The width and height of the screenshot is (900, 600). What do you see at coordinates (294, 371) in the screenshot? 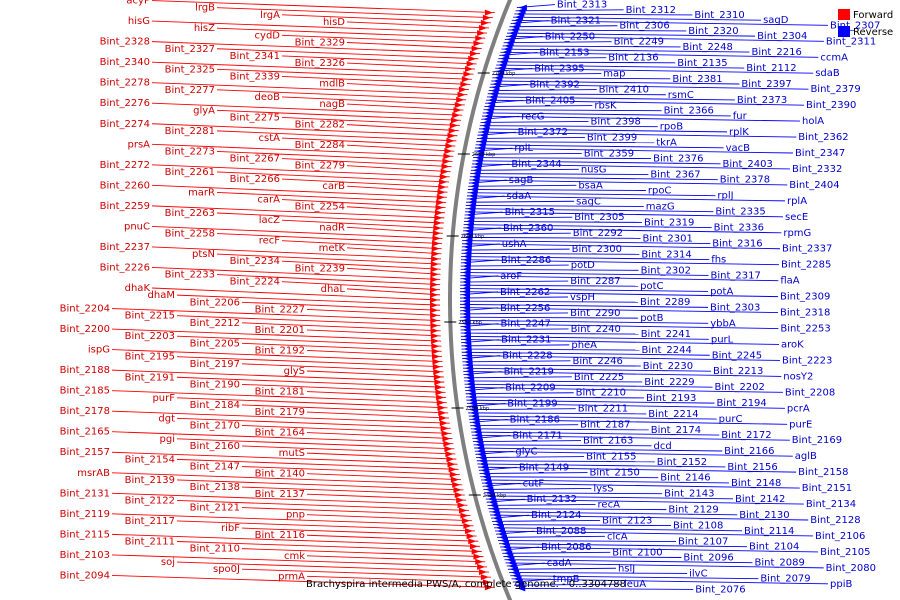
I see `forward-gene-label: glyS` at bounding box center [294, 371].